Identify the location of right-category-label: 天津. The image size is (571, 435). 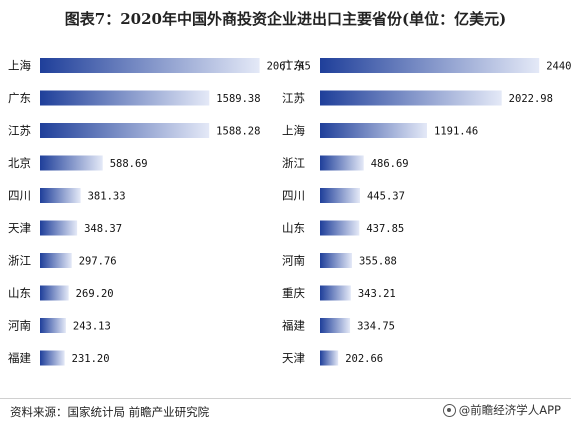
(293, 358).